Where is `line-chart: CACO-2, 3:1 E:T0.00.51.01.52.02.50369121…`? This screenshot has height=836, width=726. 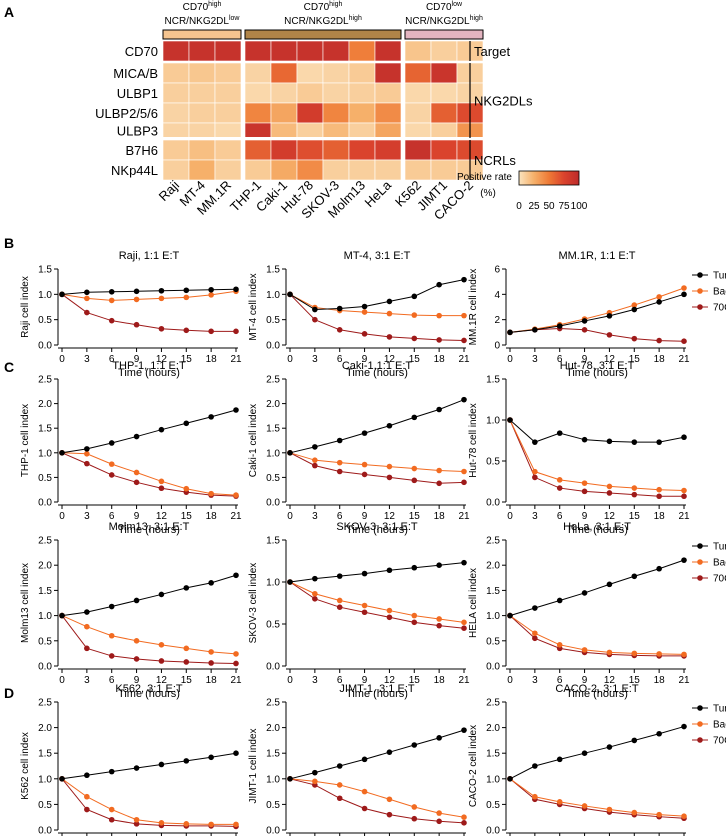
line-chart: CACO-2, 3:1 E:T0.00.51.01.52.02.50369121… is located at coordinates (597, 759).